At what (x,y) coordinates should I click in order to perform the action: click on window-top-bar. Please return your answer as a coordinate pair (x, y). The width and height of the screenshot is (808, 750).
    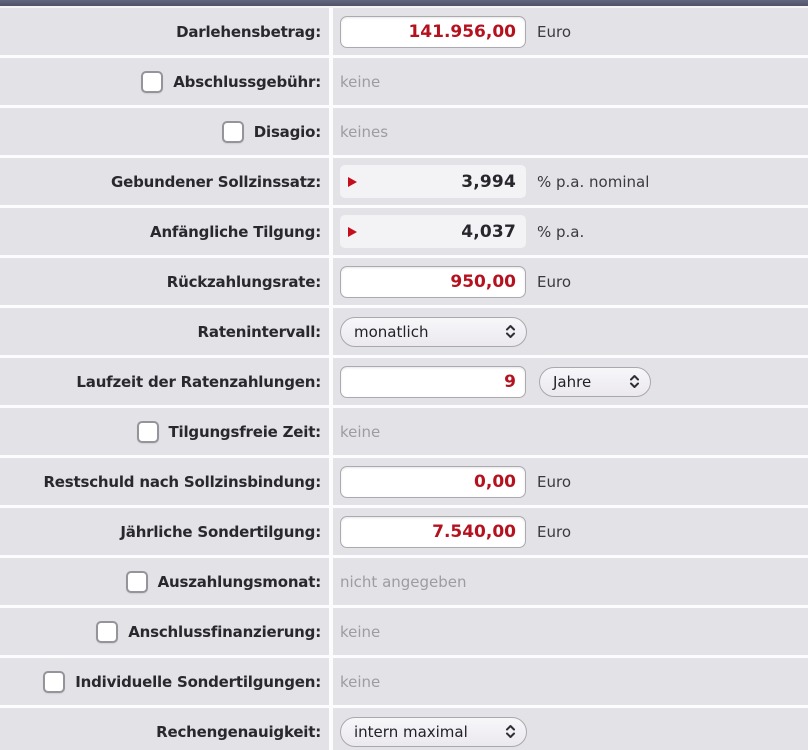
    Looking at the image, I should click on (404, 4).